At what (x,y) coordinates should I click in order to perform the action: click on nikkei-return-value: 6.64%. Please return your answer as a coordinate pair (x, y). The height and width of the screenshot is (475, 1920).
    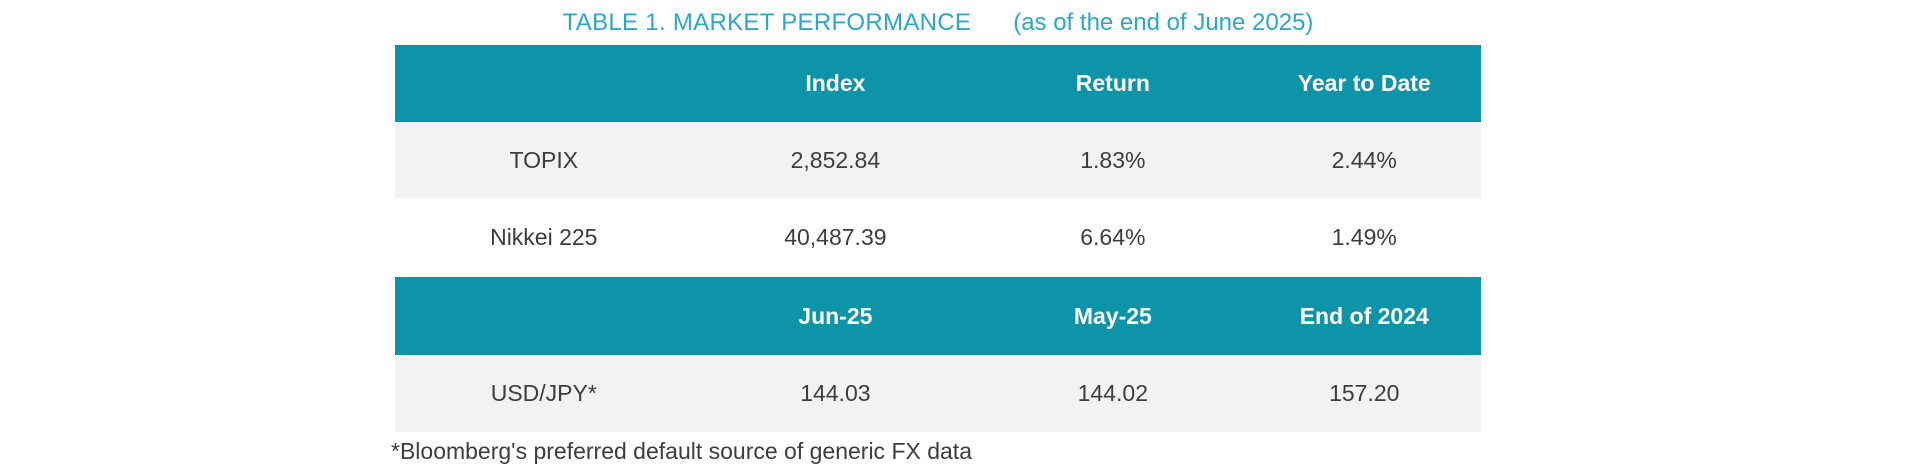
    Looking at the image, I should click on (1113, 237).